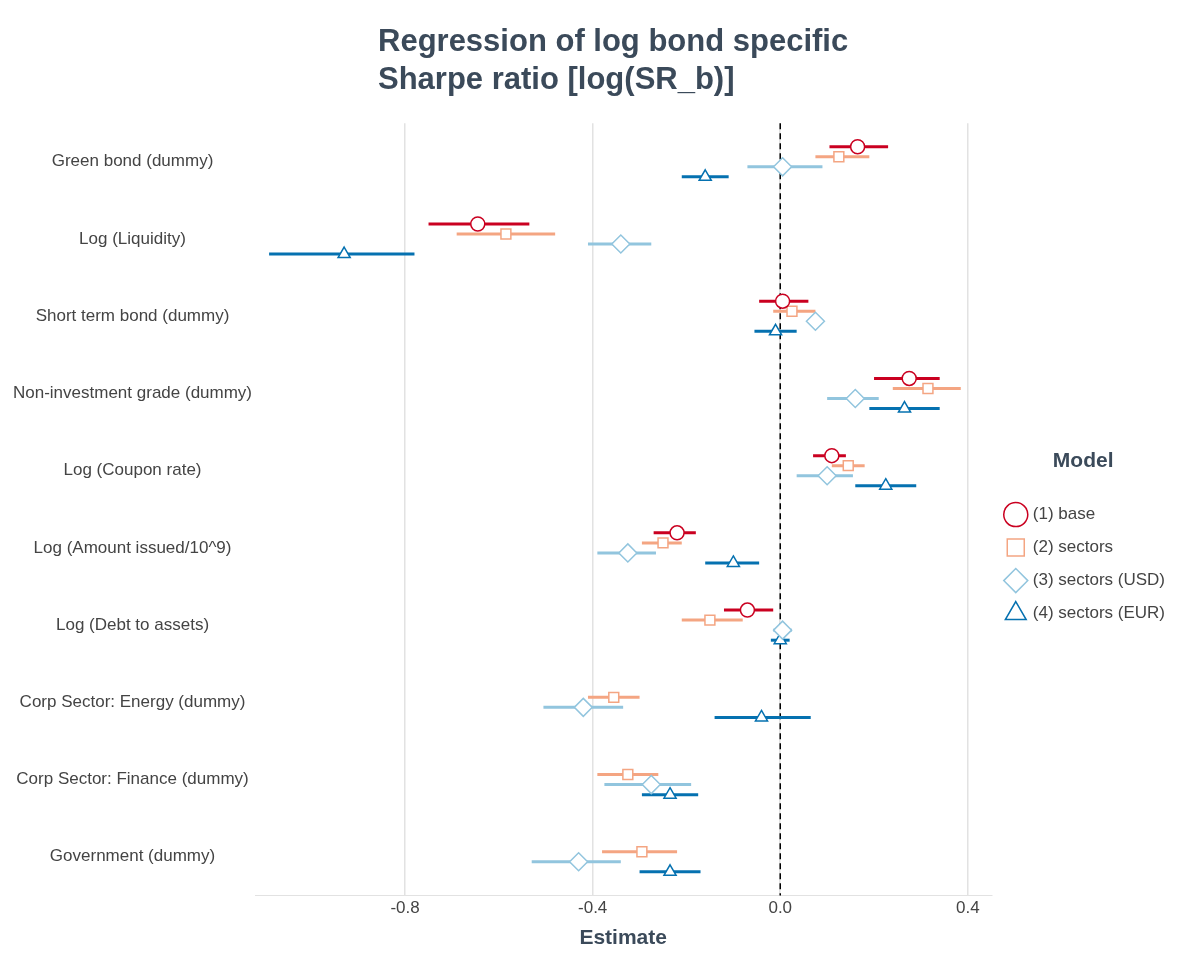 Image resolution: width=1195 pixels, height=969 pixels. I want to click on y-tick-label: Corp Sector: Energy (dummy), so click(132, 702).